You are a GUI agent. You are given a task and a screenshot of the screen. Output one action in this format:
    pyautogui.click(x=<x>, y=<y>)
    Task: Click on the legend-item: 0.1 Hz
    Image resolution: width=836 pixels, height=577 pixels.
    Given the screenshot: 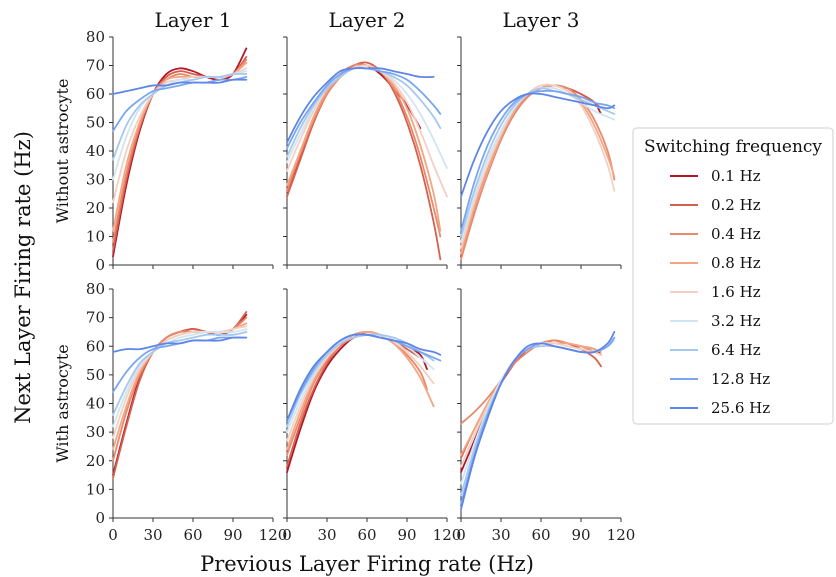 What is the action you would take?
    pyautogui.click(x=715, y=176)
    